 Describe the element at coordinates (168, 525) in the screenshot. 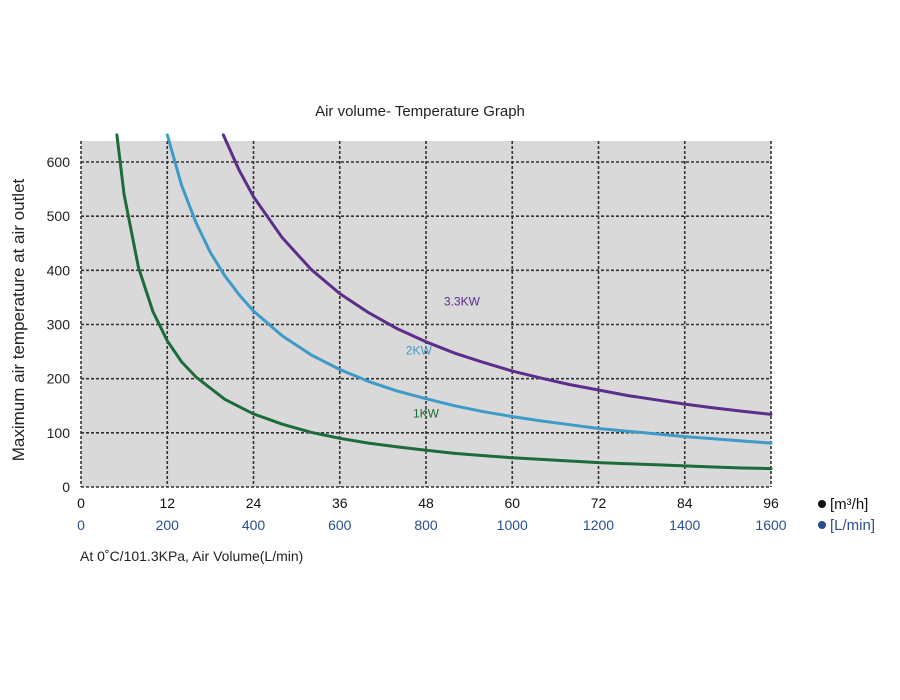

I see `x-tick-label-lmin: 200` at that location.